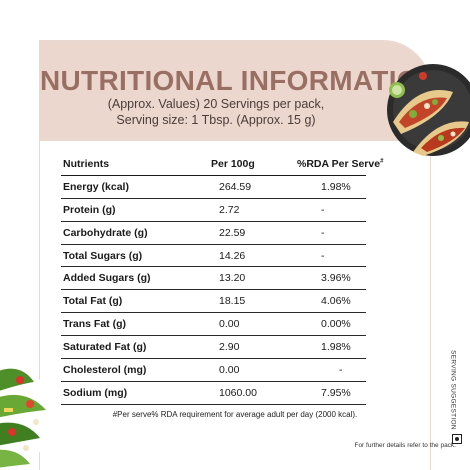  I want to click on nutrient-name: Cholesterol (mg), so click(105, 369).